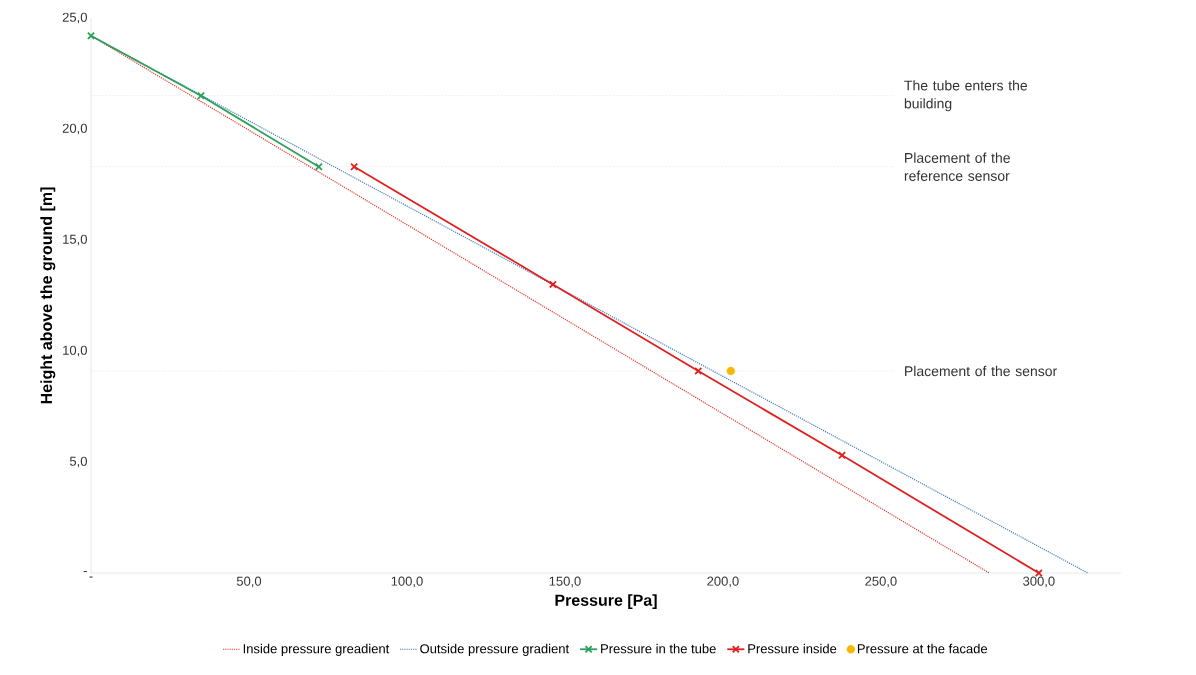  Describe the element at coordinates (495, 649) in the screenshot. I see `legend-label: Outside pressure gradient` at that location.